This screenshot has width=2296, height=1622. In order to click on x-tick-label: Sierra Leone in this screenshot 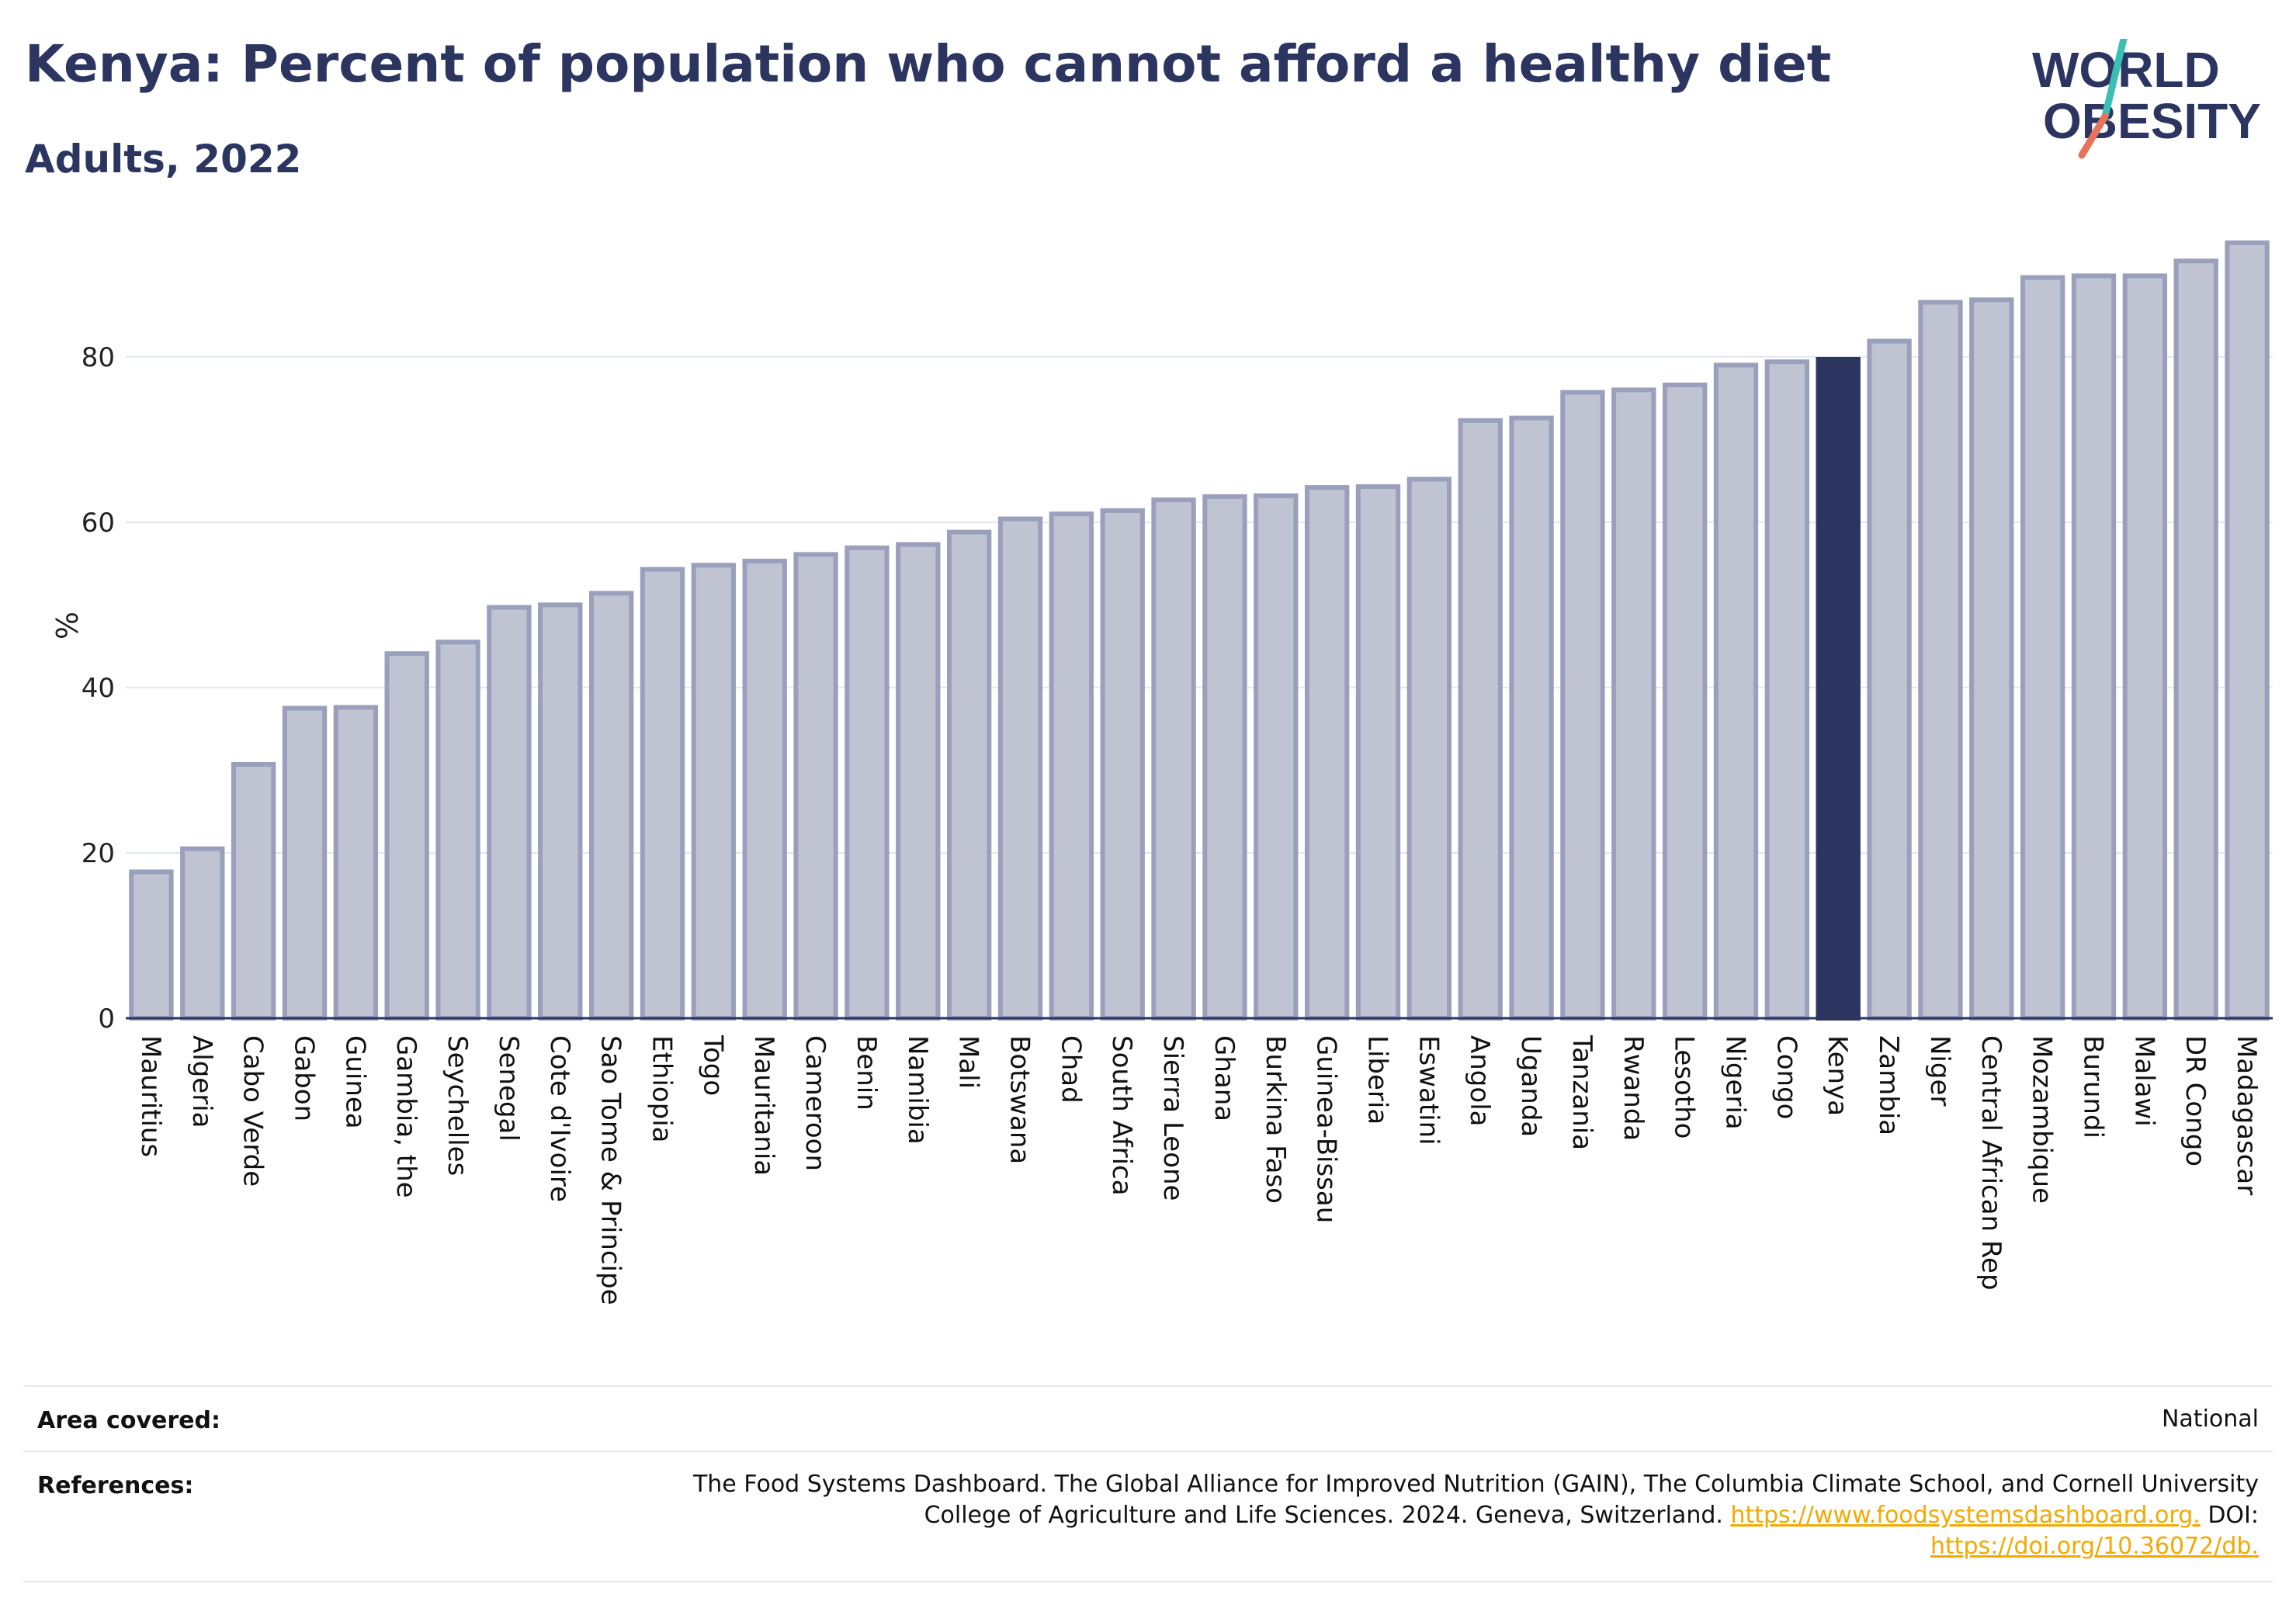, I will do `click(1172, 1118)`.